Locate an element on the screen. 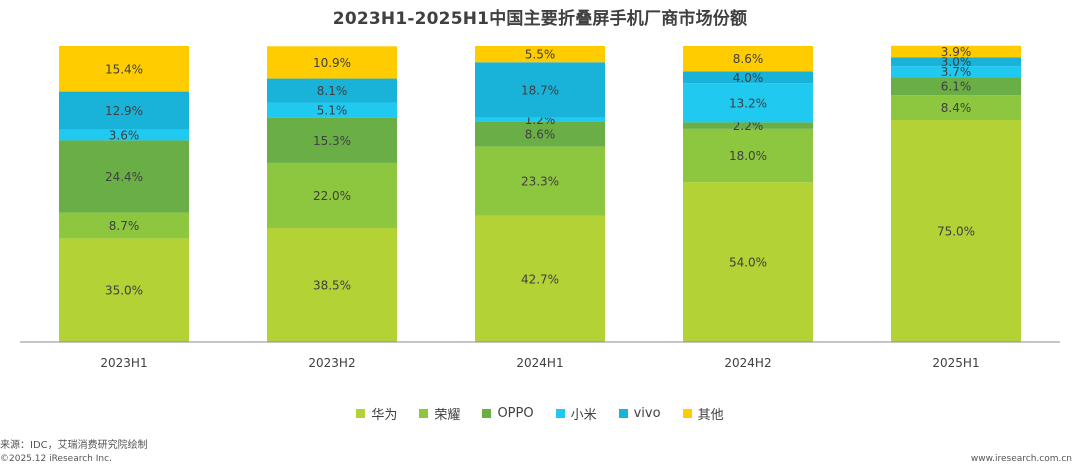 This screenshot has height=469, width=1080. bar-segment-6-2023H2 is located at coordinates (332, 62).